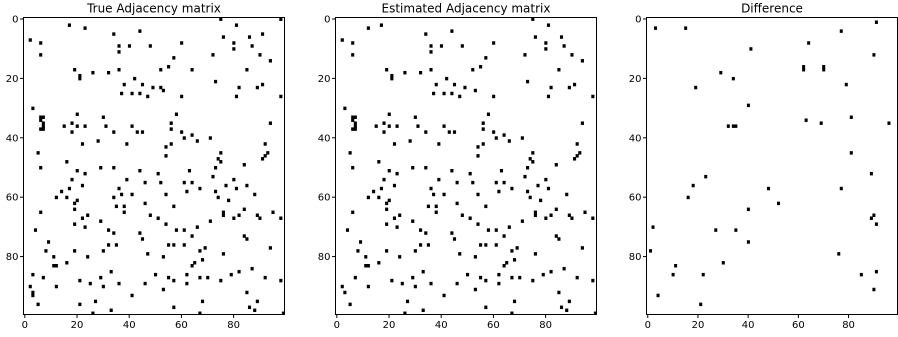 This screenshot has width=898, height=337. Describe the element at coordinates (798, 325) in the screenshot. I see `difference-x-tick-label: 60` at that location.